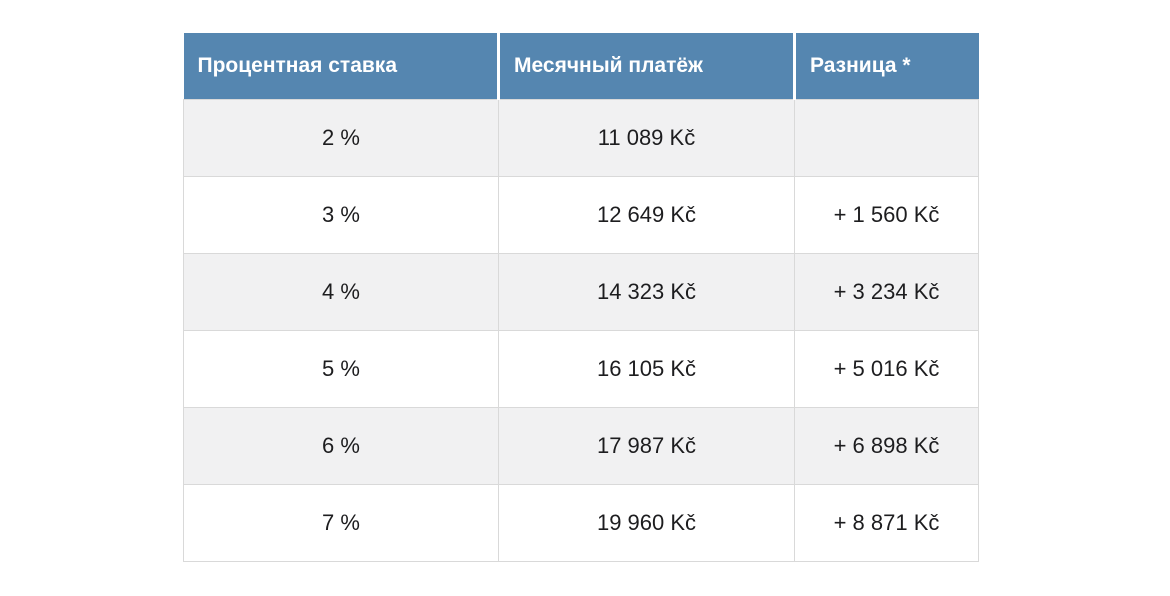 Image resolution: width=1170 pixels, height=596 pixels. I want to click on cell-monthly-payment: 11 089 Kč, so click(646, 138).